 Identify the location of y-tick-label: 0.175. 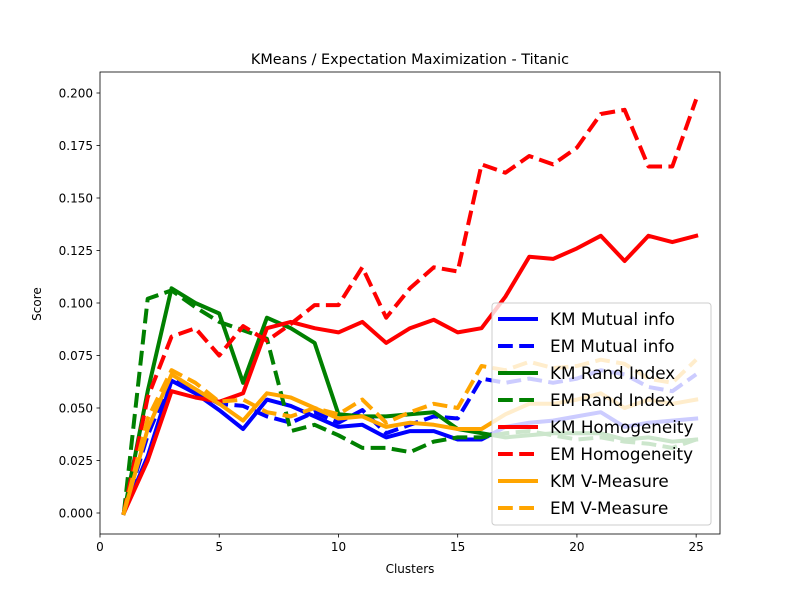
(76, 146).